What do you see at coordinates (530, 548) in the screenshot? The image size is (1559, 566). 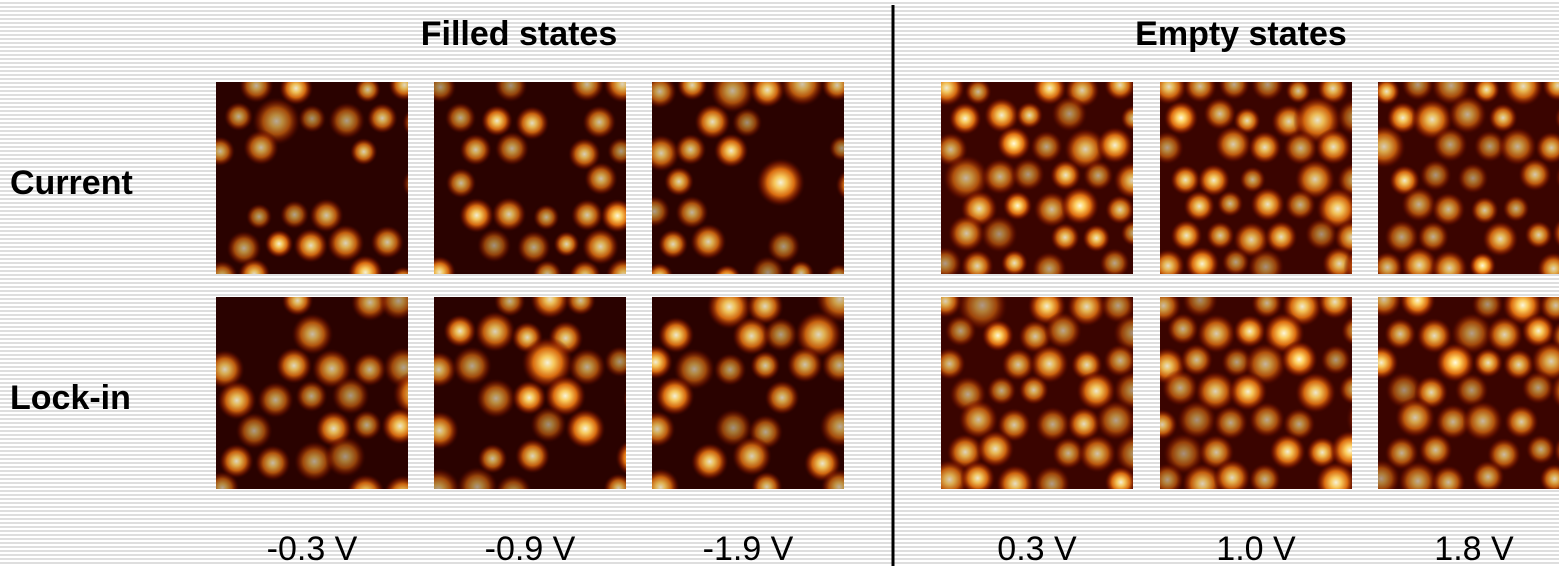 I see `voltage-label: -0.9 V` at bounding box center [530, 548].